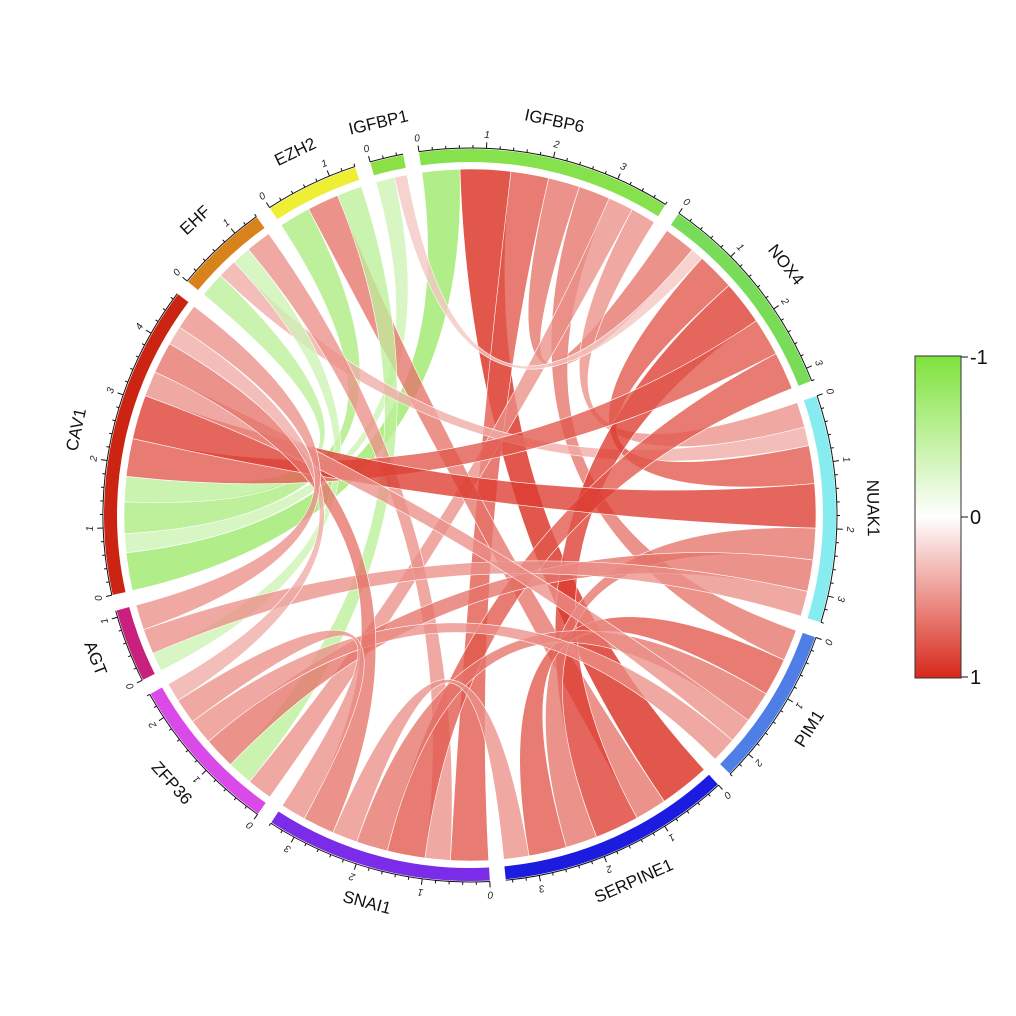 This screenshot has height=1016, width=1016. What do you see at coordinates (195, 220) in the screenshot?
I see `sector-label-ehf: EHF` at bounding box center [195, 220].